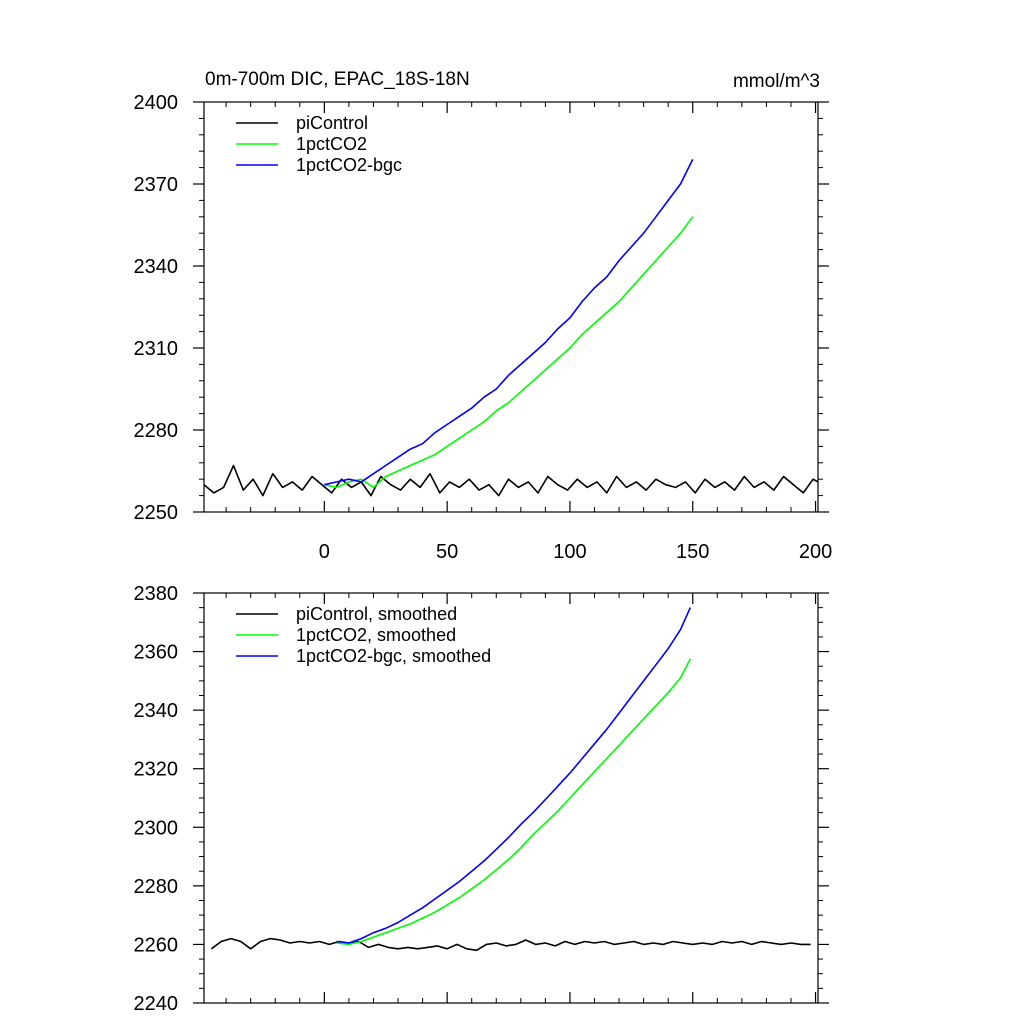  I want to click on x-tick-label: 100, so click(569, 552).